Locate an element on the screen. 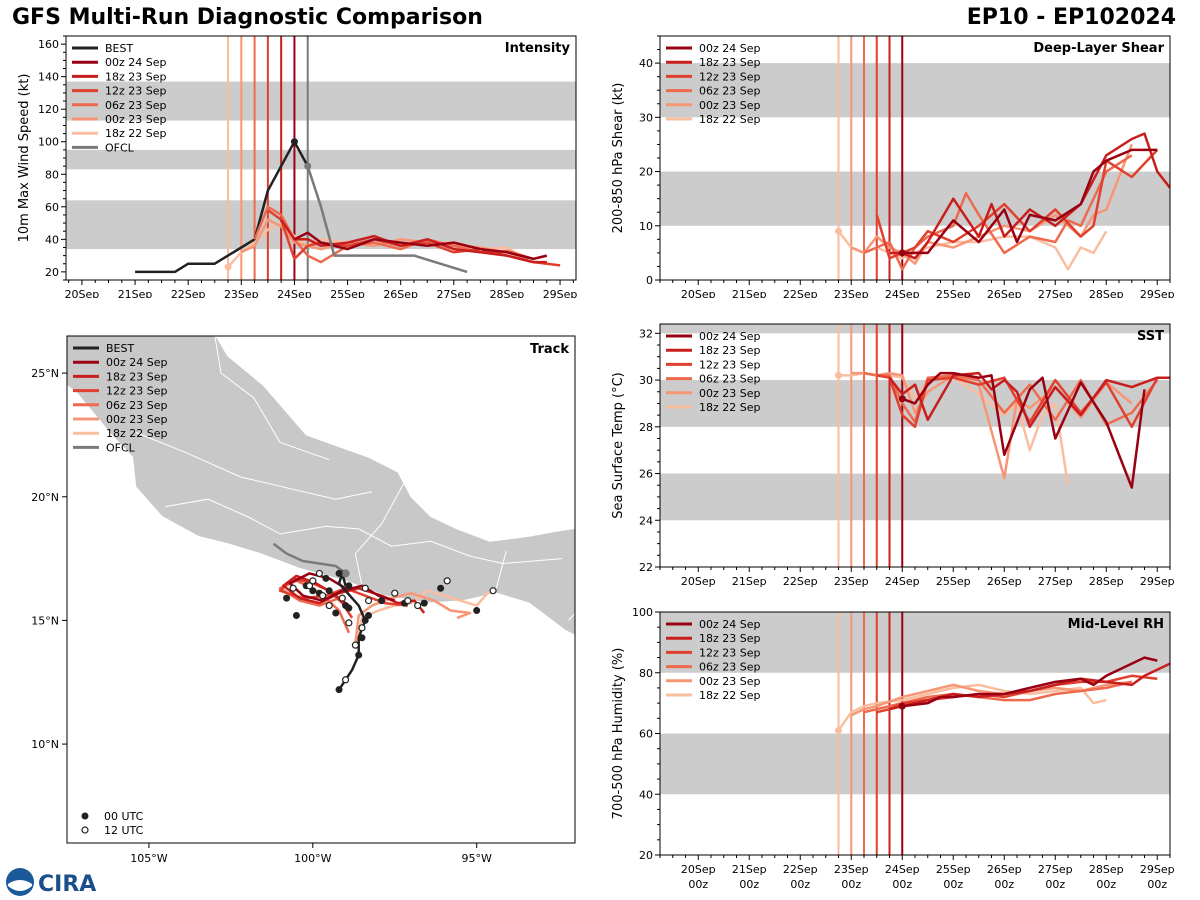 The width and height of the screenshot is (1200, 900). figure-title: GFS Multi-Run Diagnostic Comparison is located at coordinates (247, 17).